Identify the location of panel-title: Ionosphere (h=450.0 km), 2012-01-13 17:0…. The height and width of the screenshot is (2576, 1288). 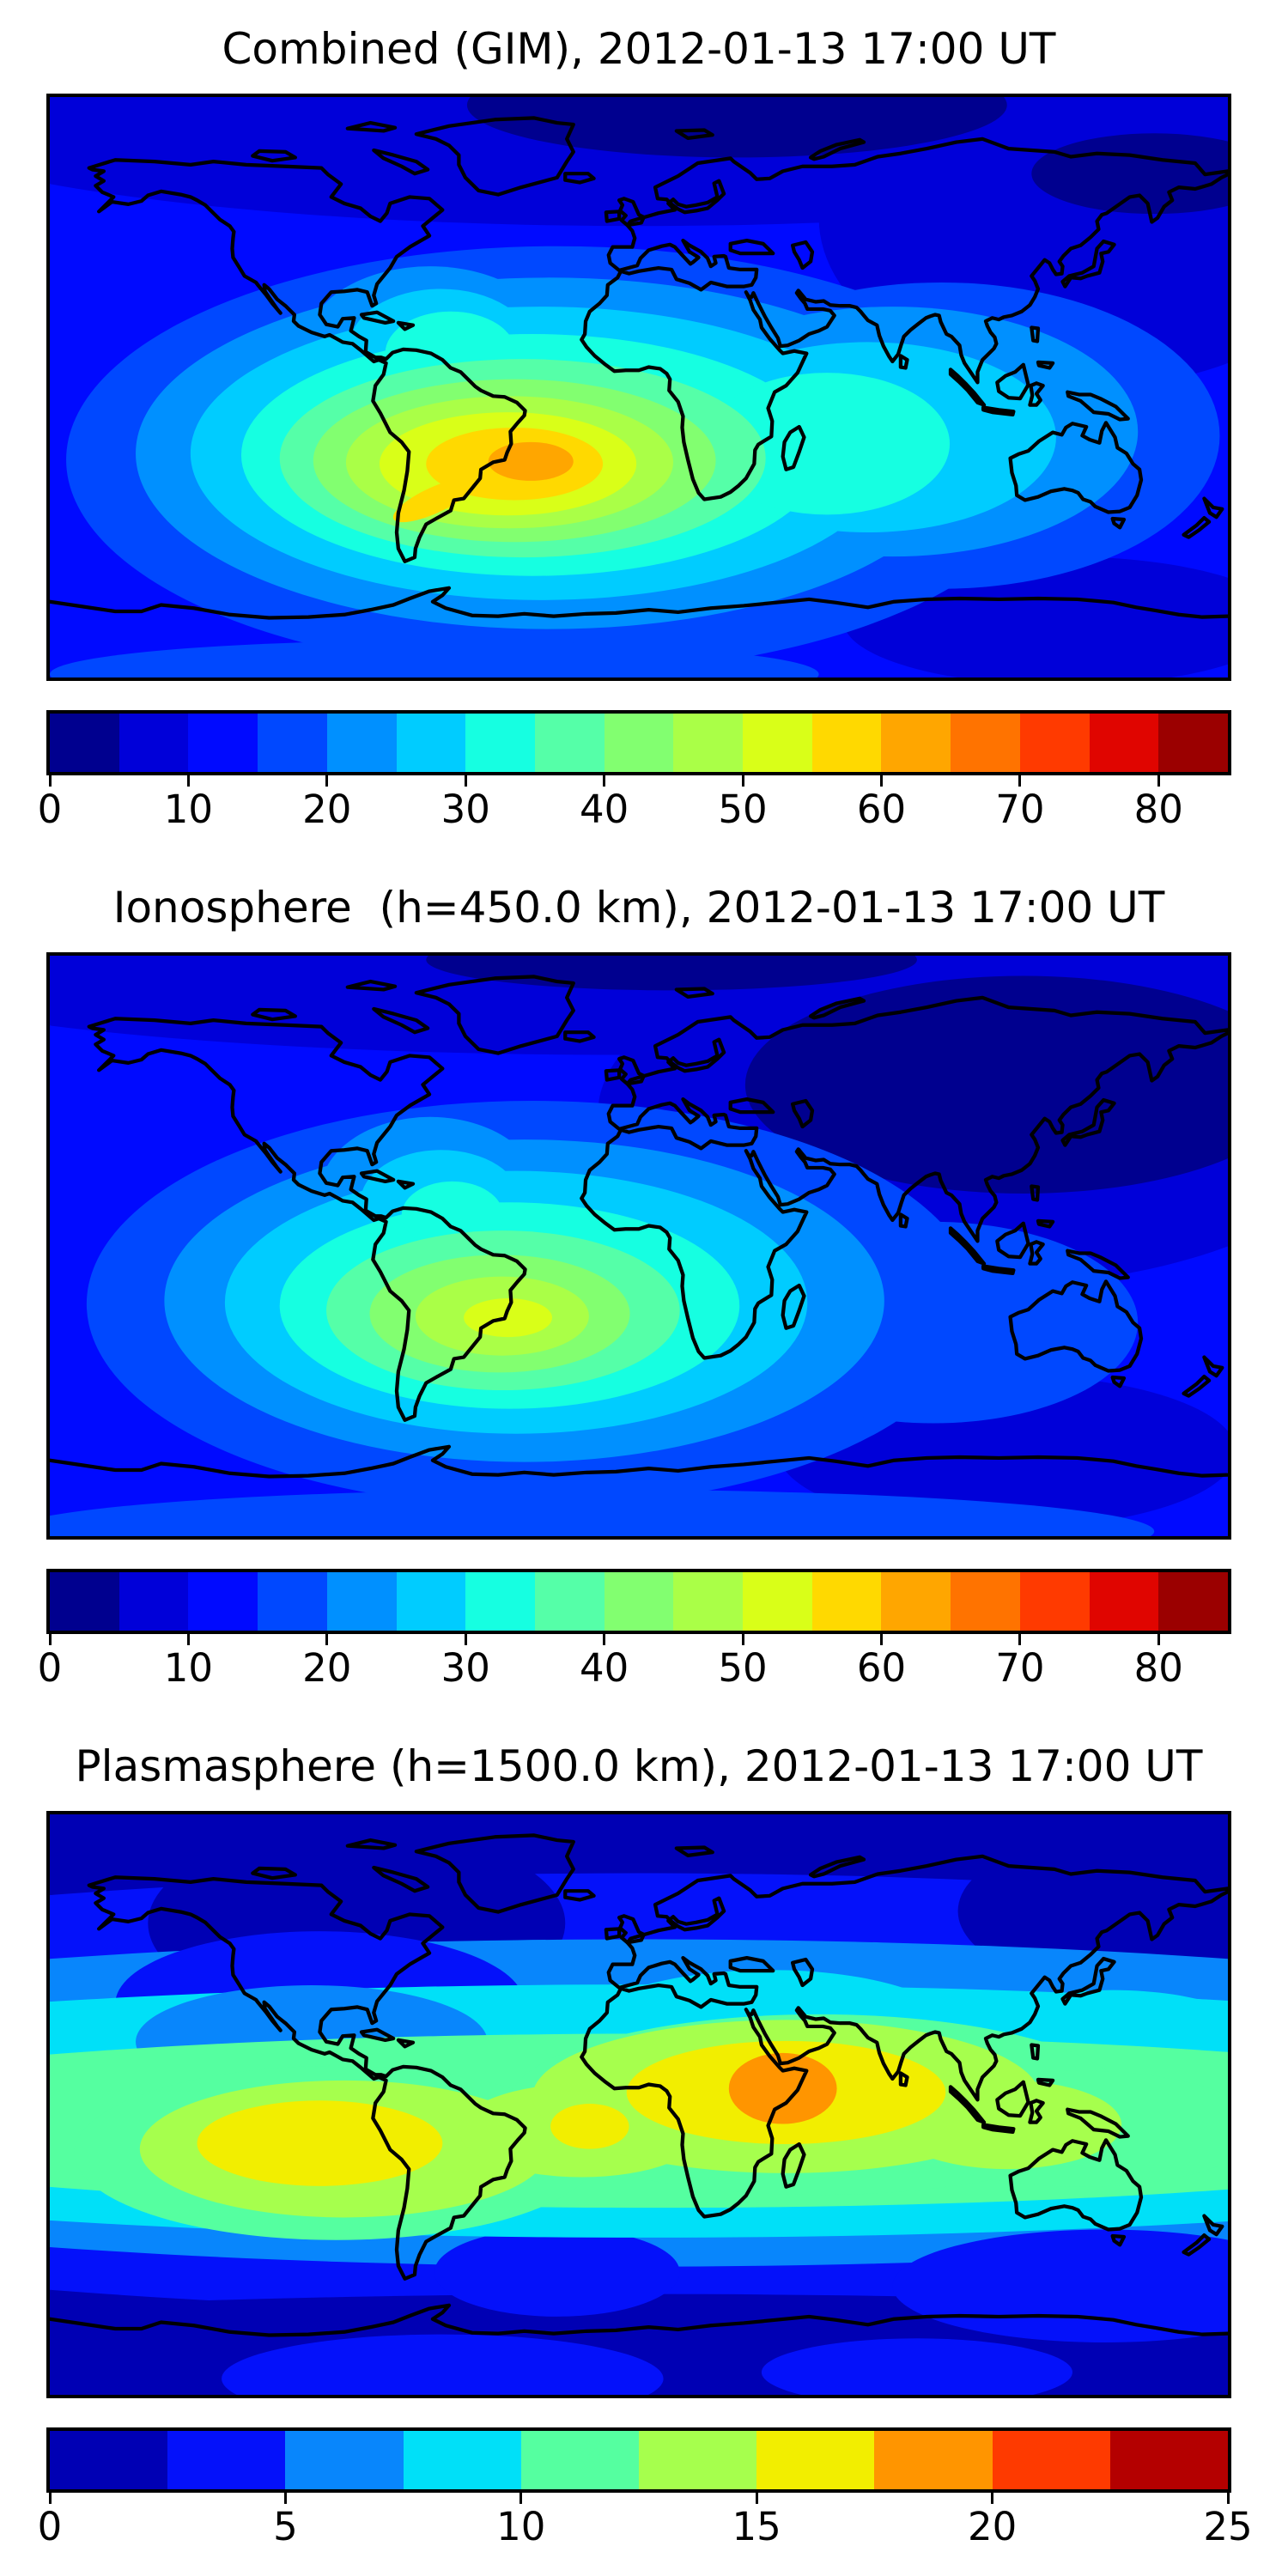
(638, 908).